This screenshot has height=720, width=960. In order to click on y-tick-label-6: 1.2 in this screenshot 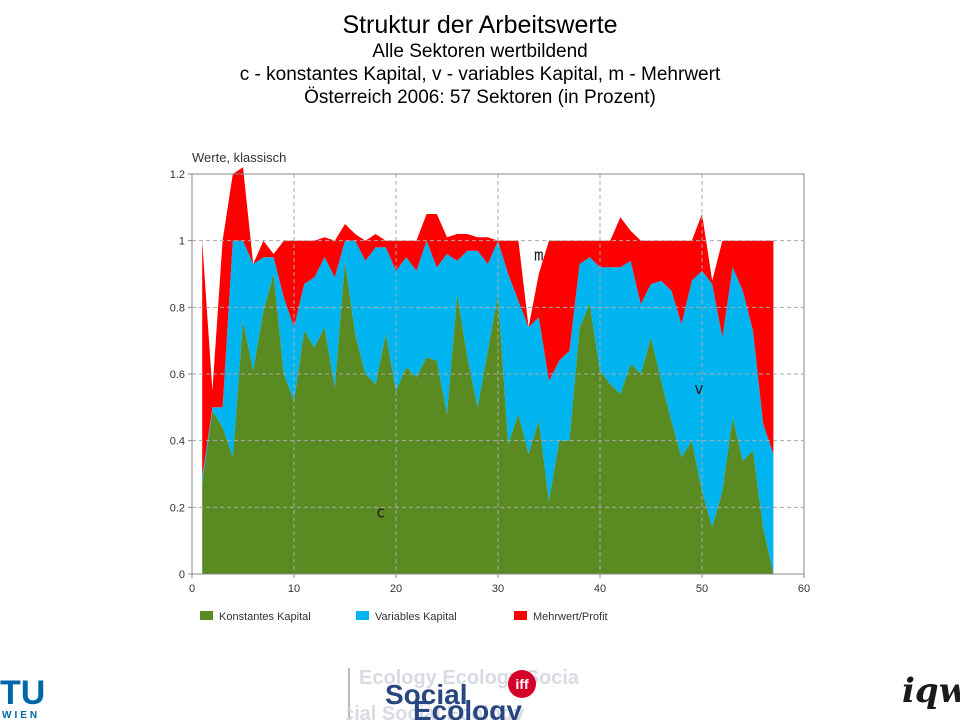, I will do `click(177, 175)`.